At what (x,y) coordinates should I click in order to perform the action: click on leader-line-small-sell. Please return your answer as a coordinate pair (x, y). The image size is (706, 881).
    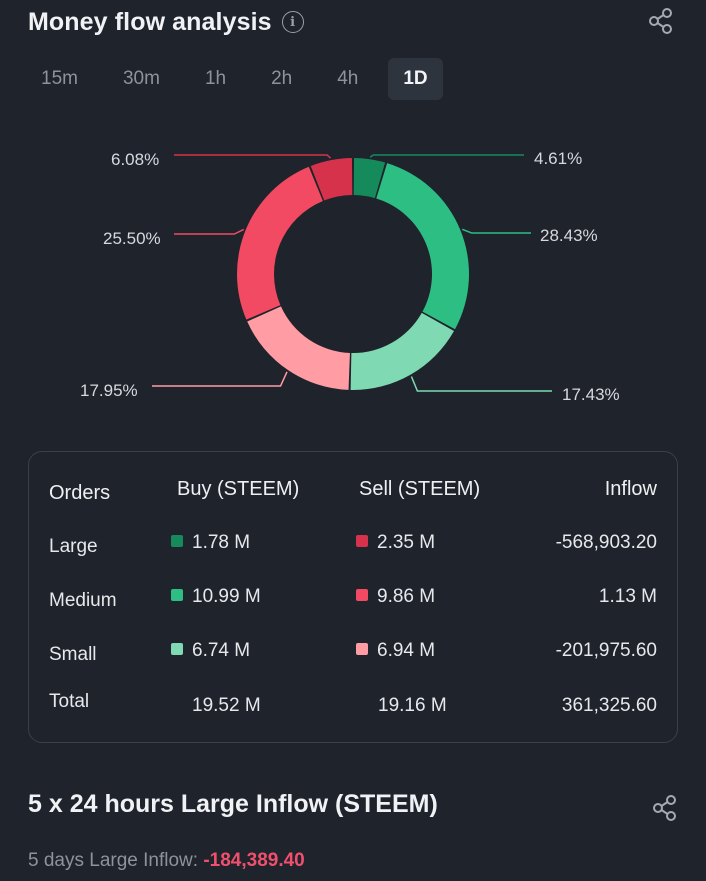
    Looking at the image, I should click on (220, 379).